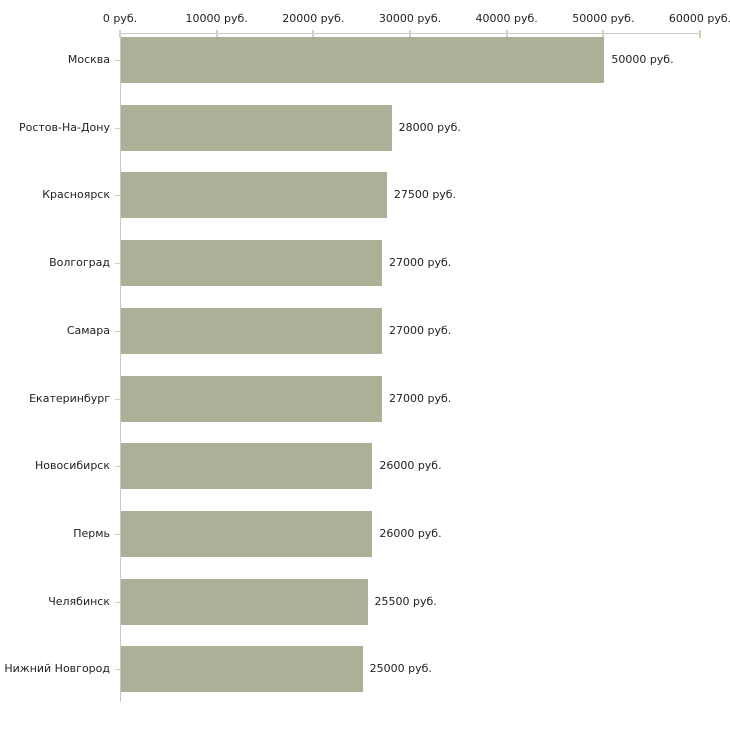 The image size is (730, 730). I want to click on x-axis-tick-label: 0 руб., so click(120, 18).